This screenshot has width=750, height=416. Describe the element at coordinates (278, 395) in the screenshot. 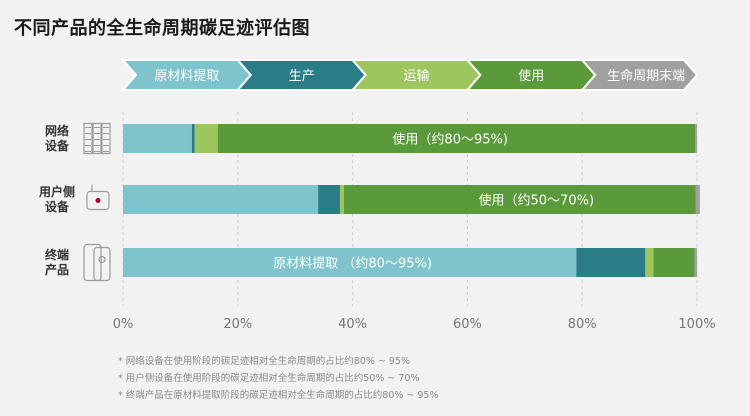

I see `footnote-3: * 终端产品在原材料提取阶段的碳足迹相对全生命周期的占比约80% ~ 95%` at that location.